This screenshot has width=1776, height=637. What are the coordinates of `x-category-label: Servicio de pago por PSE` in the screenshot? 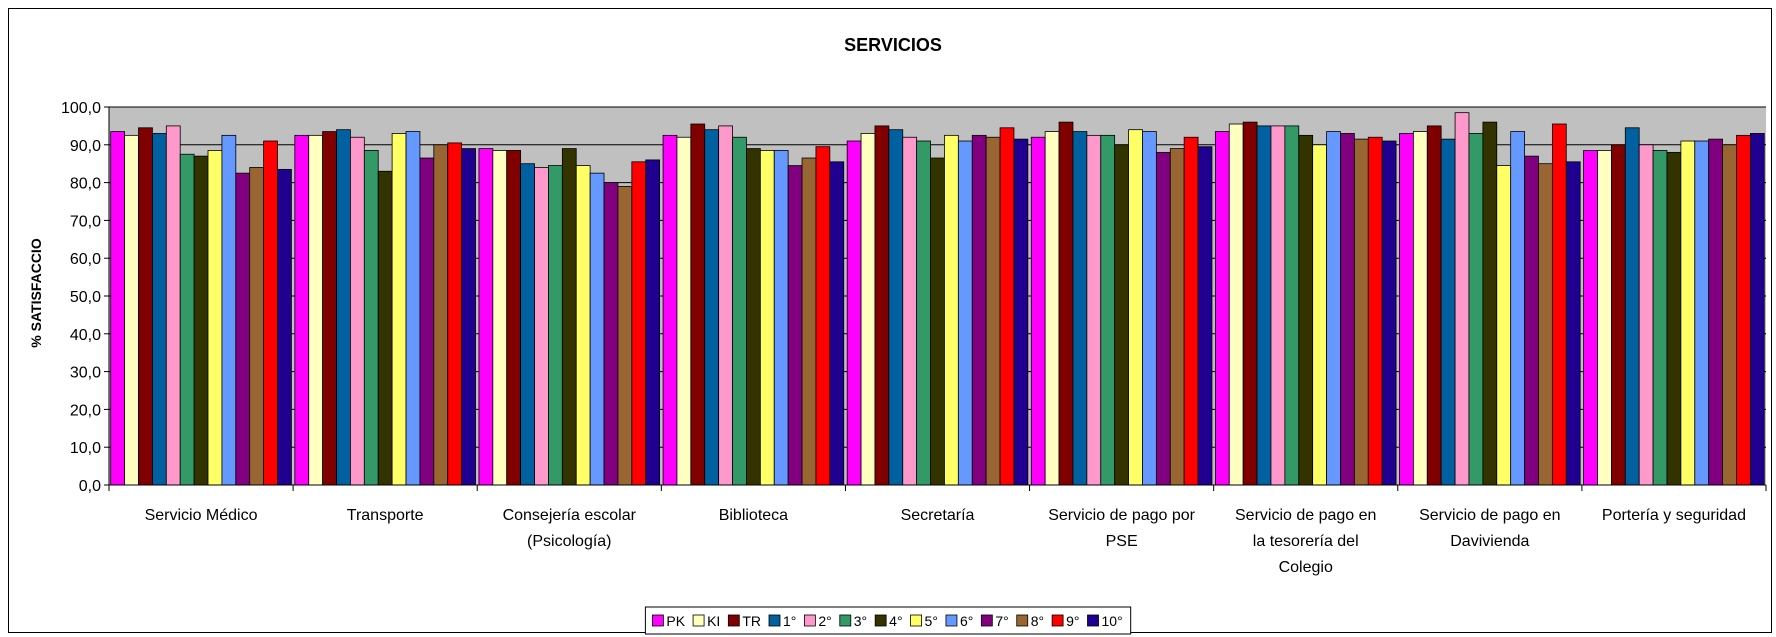 It's located at (1121, 528).